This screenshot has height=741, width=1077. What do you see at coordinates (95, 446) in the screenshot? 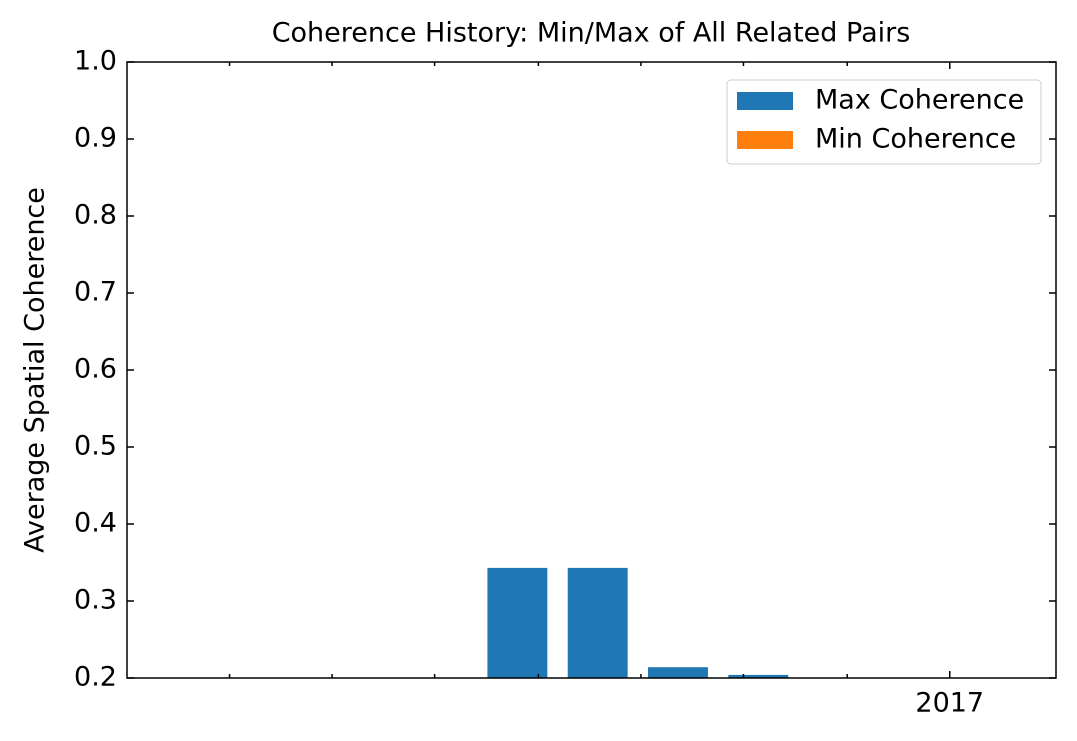
I see `y-tick-label: 0.5` at bounding box center [95, 446].